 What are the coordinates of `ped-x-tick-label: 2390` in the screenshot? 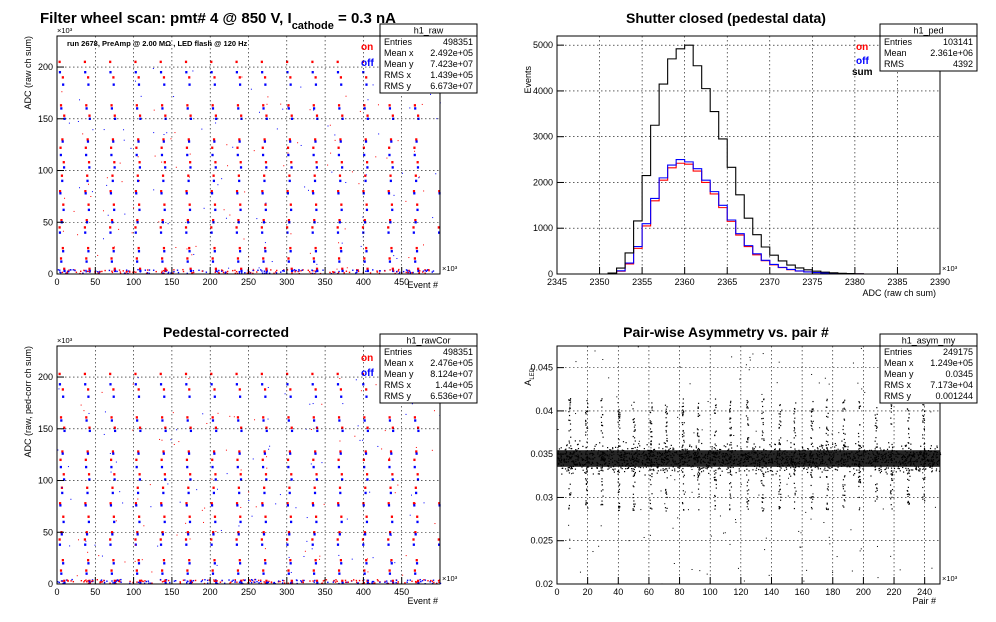 It's located at (940, 282).